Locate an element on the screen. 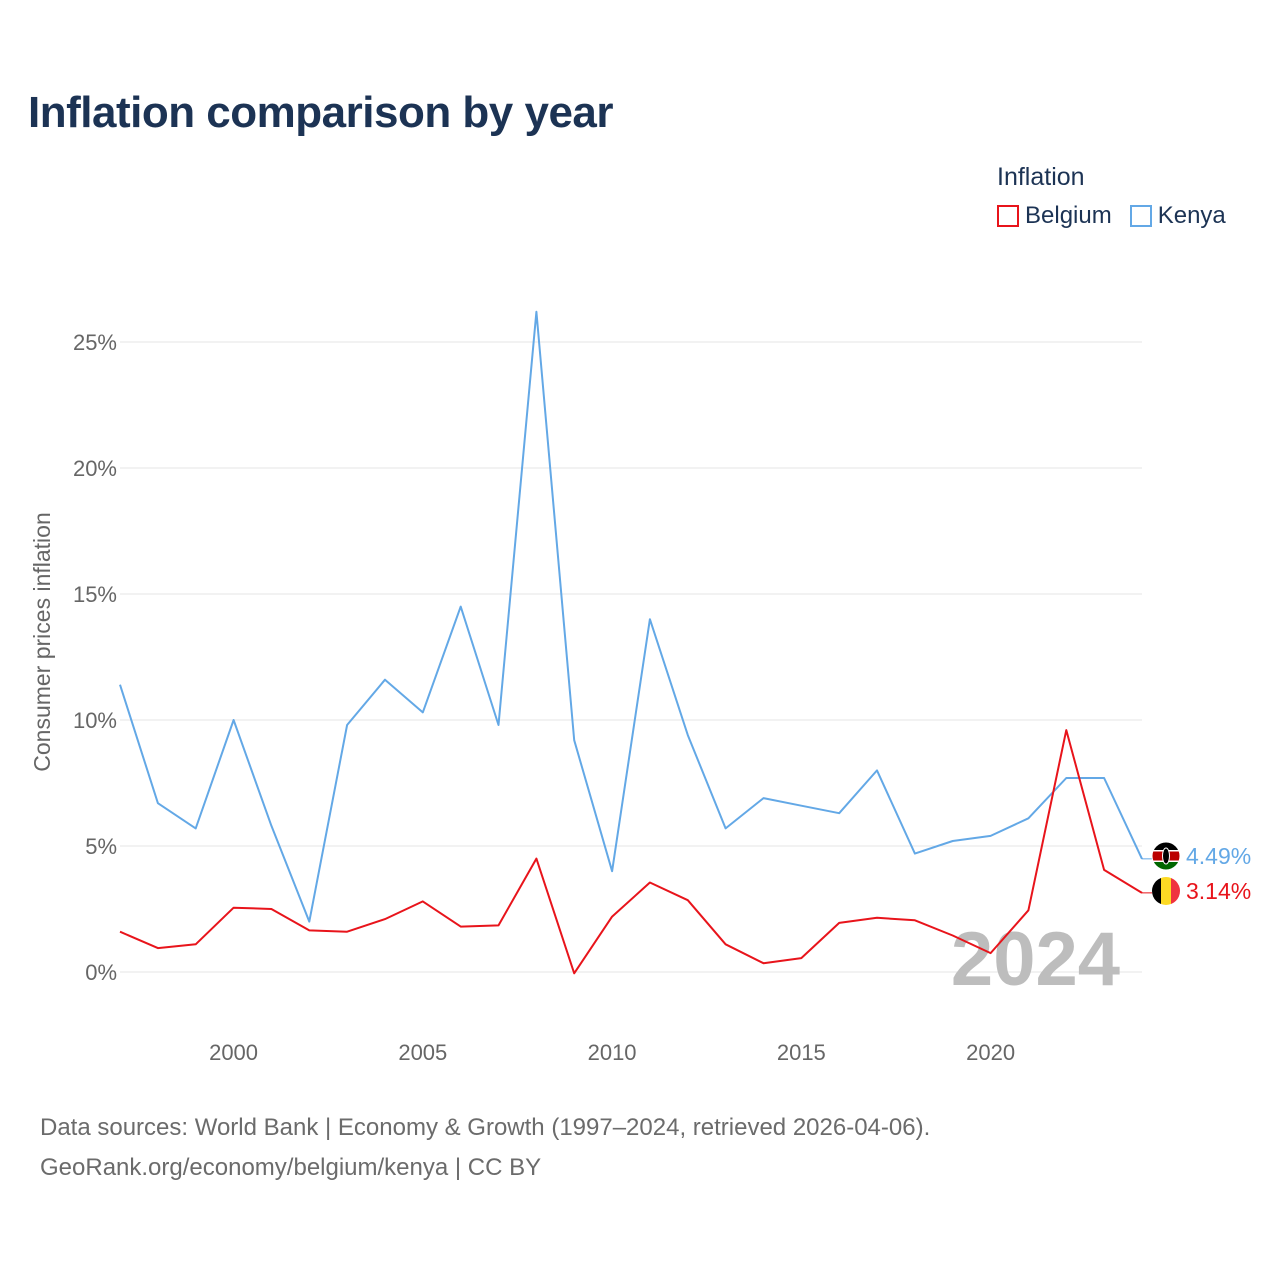  legend-title: Inflation is located at coordinates (1041, 177).